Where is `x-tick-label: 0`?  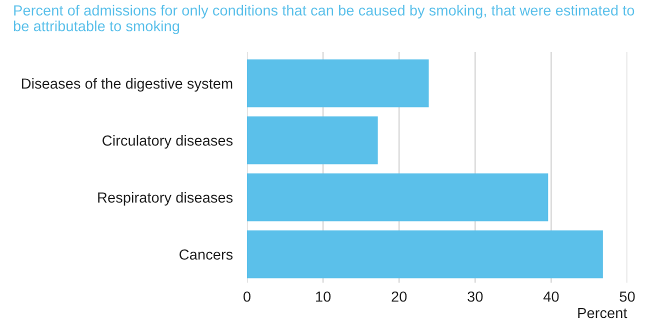
x-tick-label: 0 is located at coordinates (247, 296).